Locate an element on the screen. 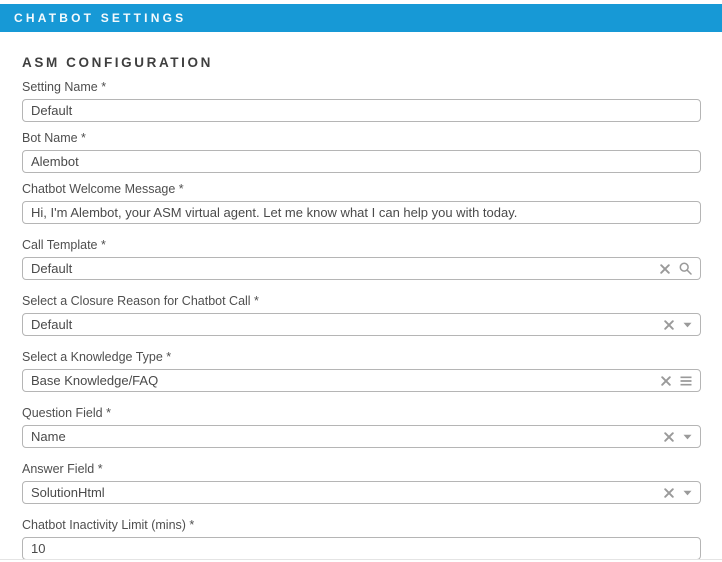  form-field-knowledge-type: Select a Knowledge Type * is located at coordinates (361, 371).